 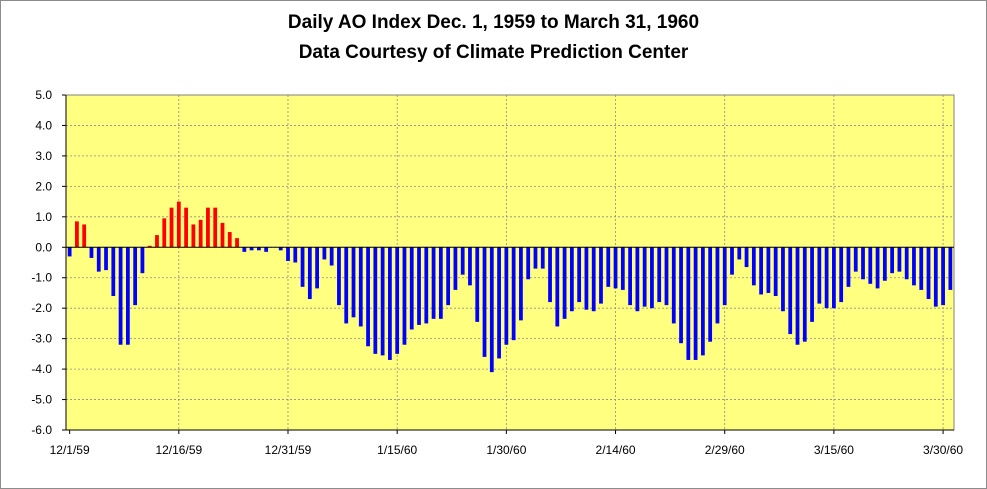 What do you see at coordinates (725, 450) in the screenshot?
I see `x-tick-label: 2/29/60` at bounding box center [725, 450].